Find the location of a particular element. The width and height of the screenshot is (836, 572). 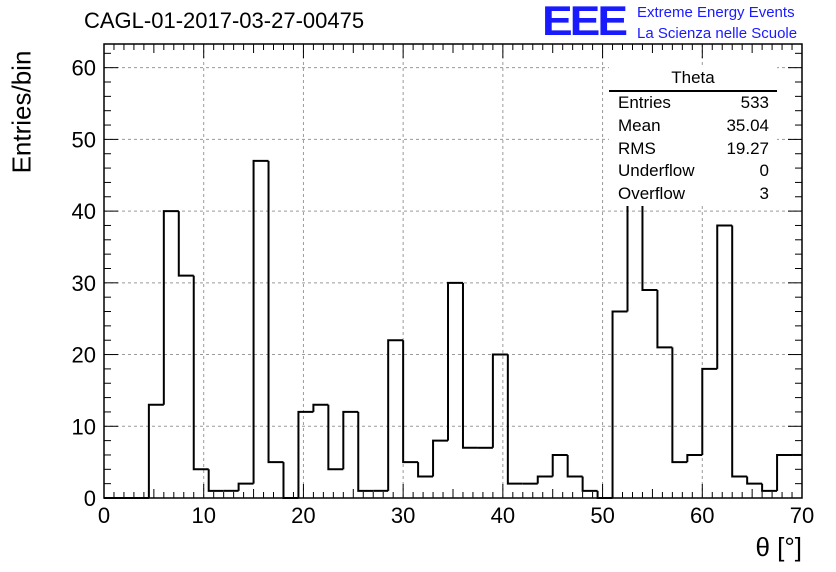

stats-title: Theta is located at coordinates (693, 79).